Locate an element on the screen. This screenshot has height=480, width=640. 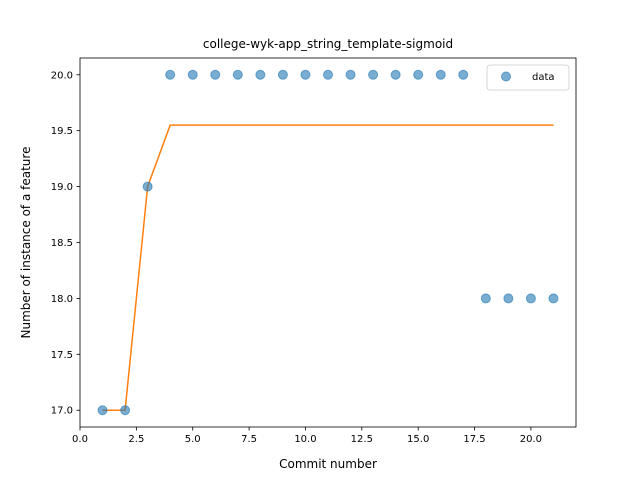
legend: data is located at coordinates (528, 77).